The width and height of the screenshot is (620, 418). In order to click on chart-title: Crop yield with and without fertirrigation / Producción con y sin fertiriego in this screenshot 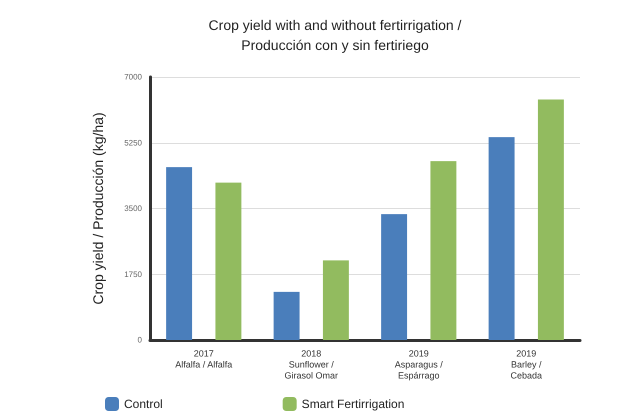, I will do `click(335, 35)`.